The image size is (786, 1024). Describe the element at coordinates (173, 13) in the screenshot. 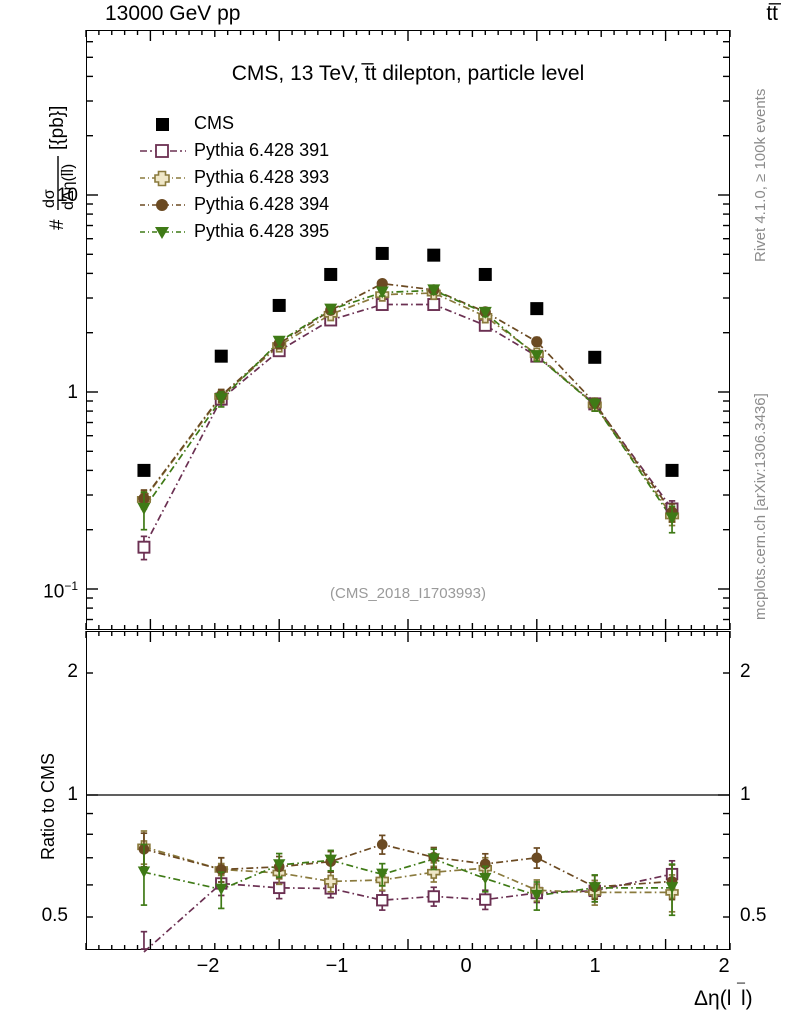

I see `beam-energy-label: 13000 GeV pp` at that location.